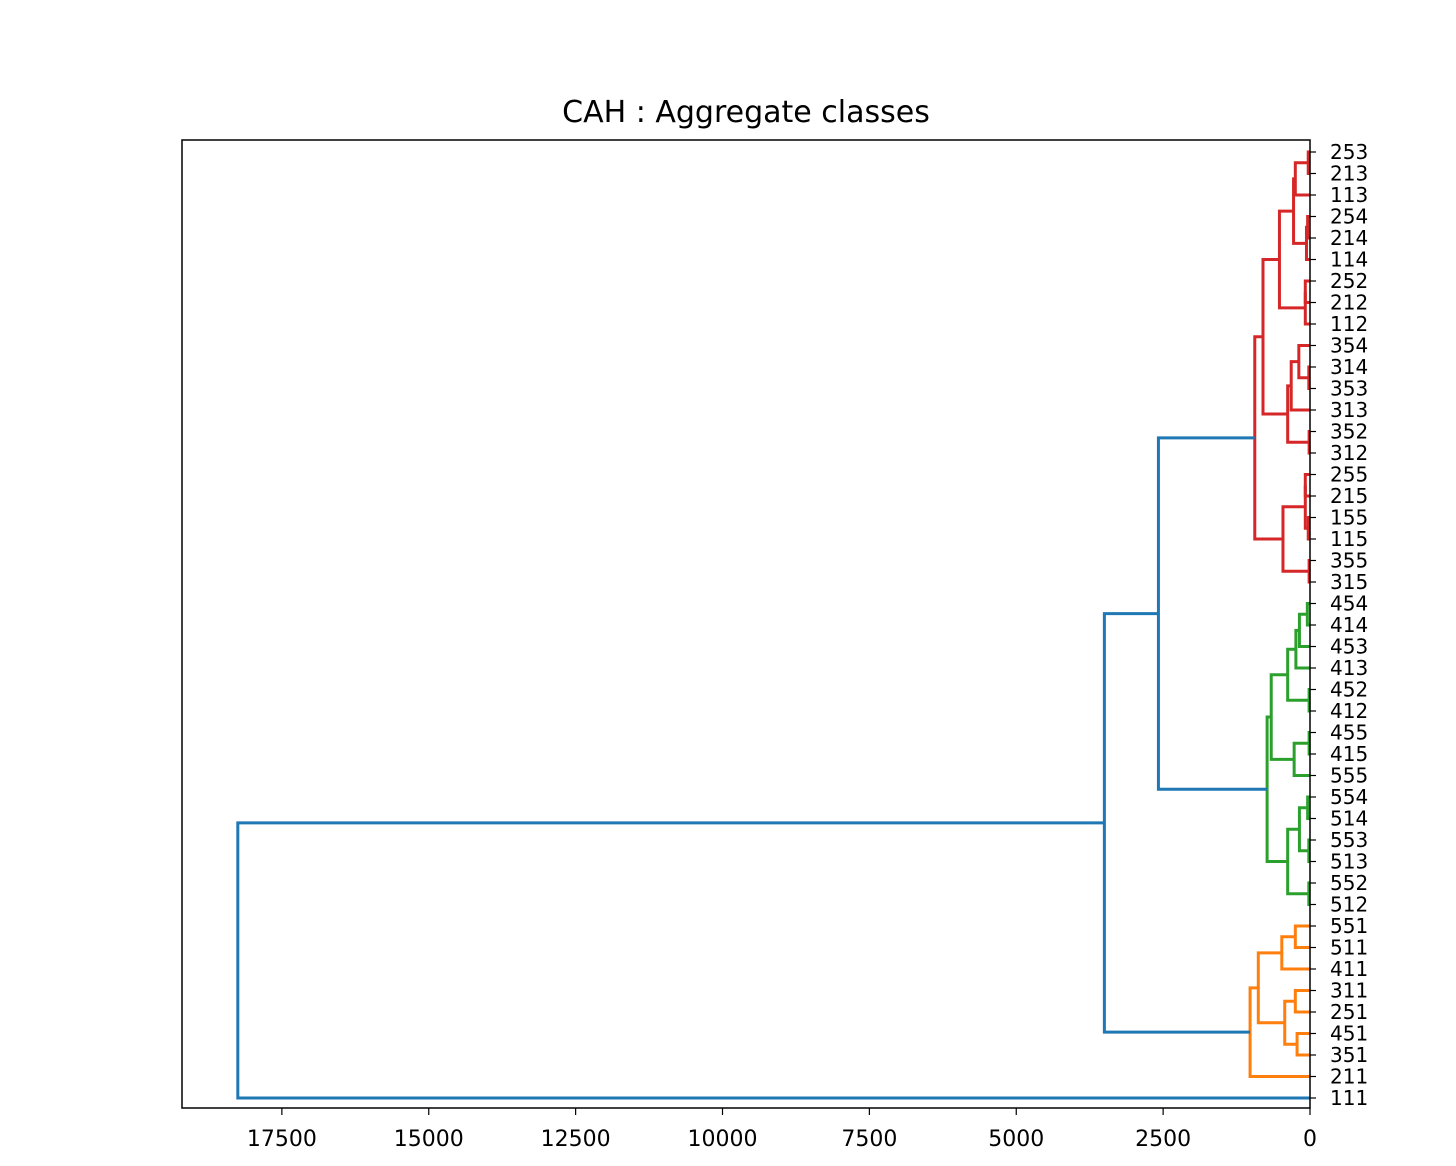  I want to click on leaf-label: 354, so click(1349, 346).